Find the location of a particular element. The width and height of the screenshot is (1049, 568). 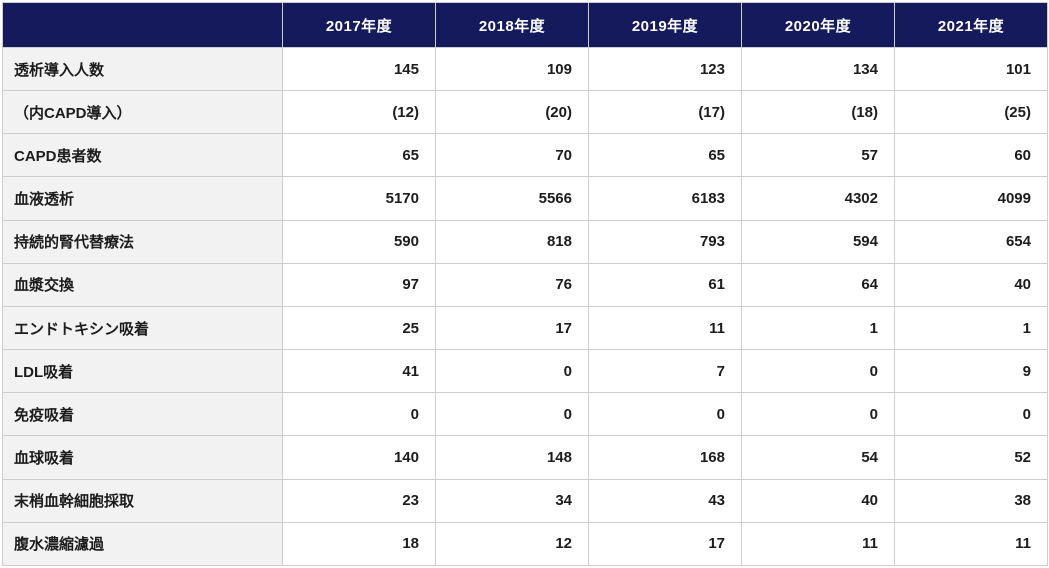

table-row: 腹水濃縮濾過 18 12 17 11 11 is located at coordinates (525, 544).